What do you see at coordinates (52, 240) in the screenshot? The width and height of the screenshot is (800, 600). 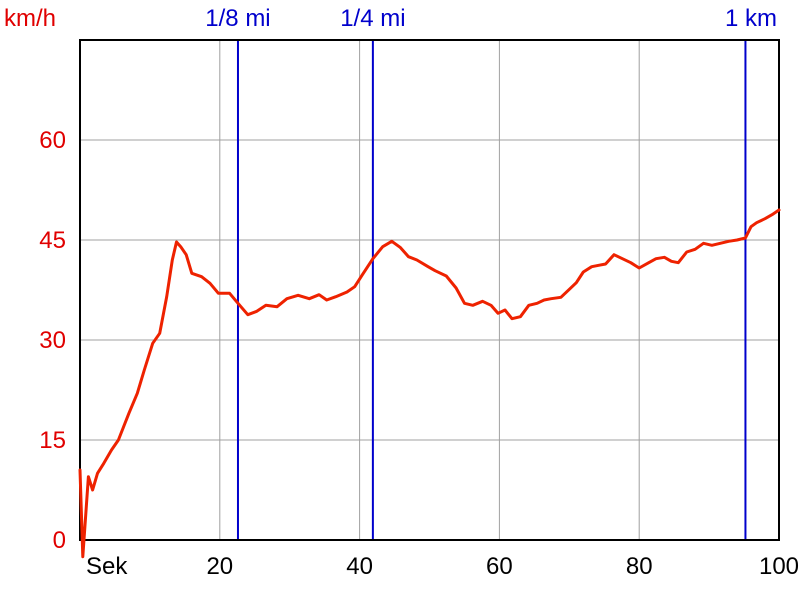 I see `y-tick-label: 45` at bounding box center [52, 240].